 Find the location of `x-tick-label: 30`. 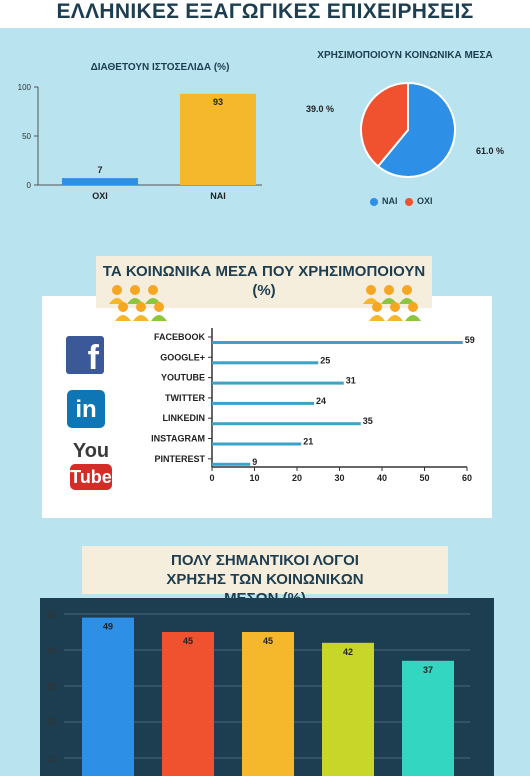

x-tick-label: 30 is located at coordinates (339, 478).